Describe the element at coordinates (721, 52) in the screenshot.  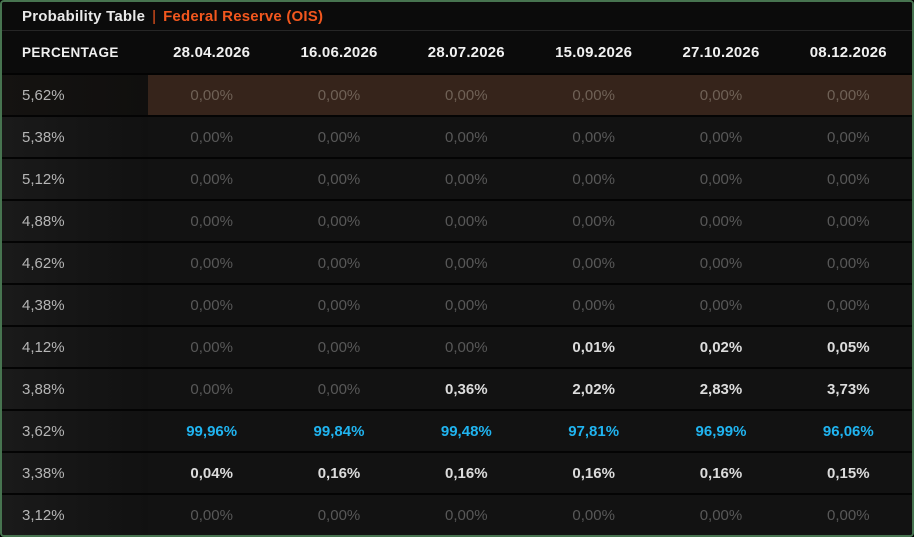
I see `header-date: 27.10.2026` at that location.